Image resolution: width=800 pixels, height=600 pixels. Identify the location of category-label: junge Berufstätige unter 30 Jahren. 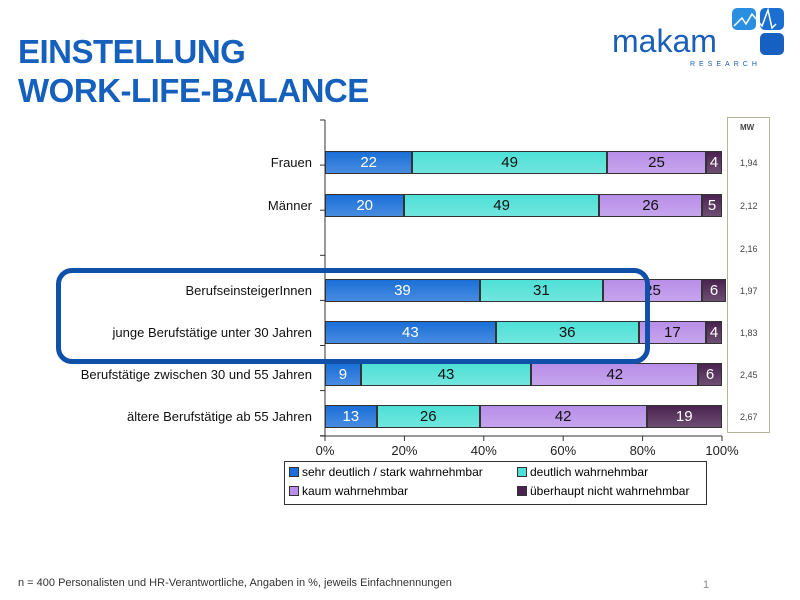
(212, 332).